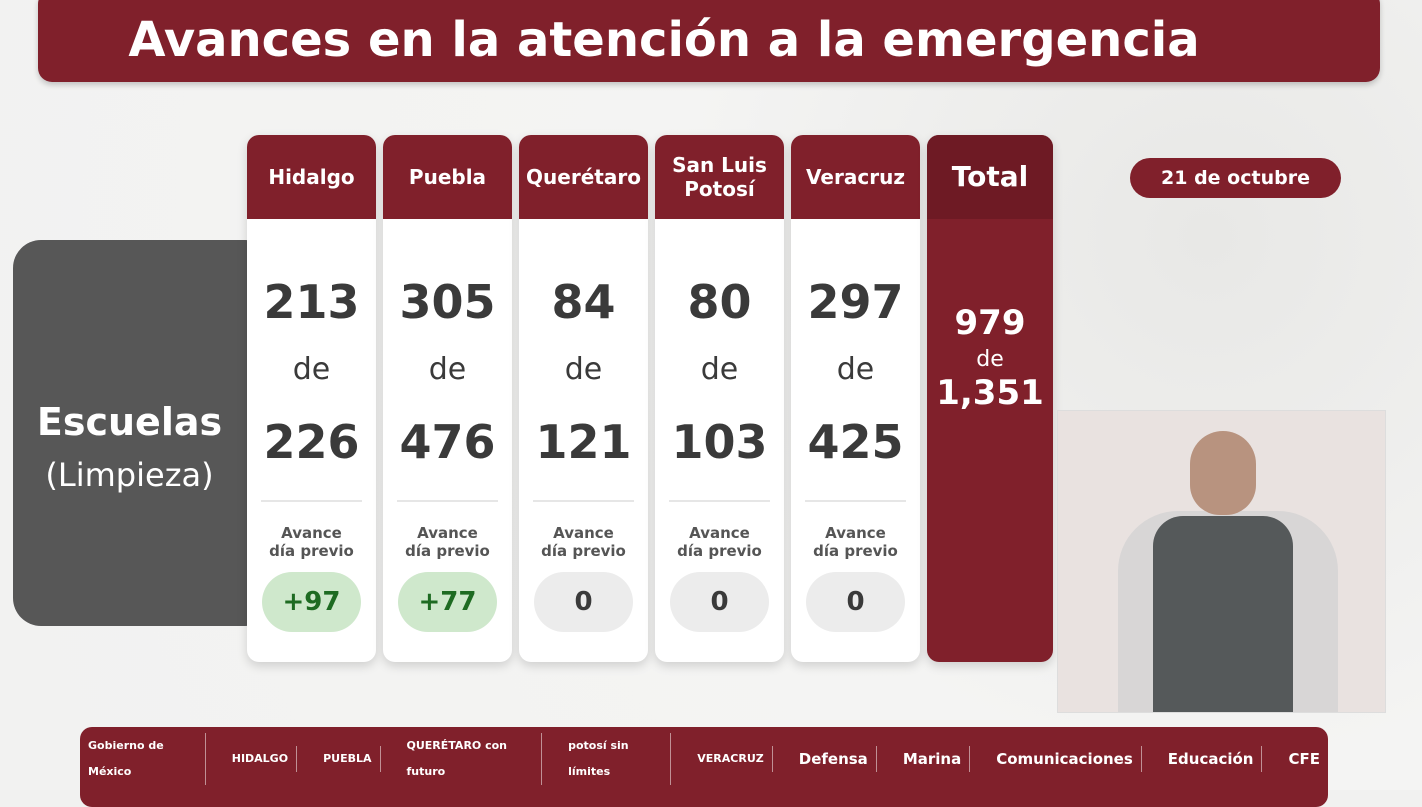 The width and height of the screenshot is (1422, 807). What do you see at coordinates (834, 759) in the screenshot?
I see `logo-defensa: Defensa` at bounding box center [834, 759].